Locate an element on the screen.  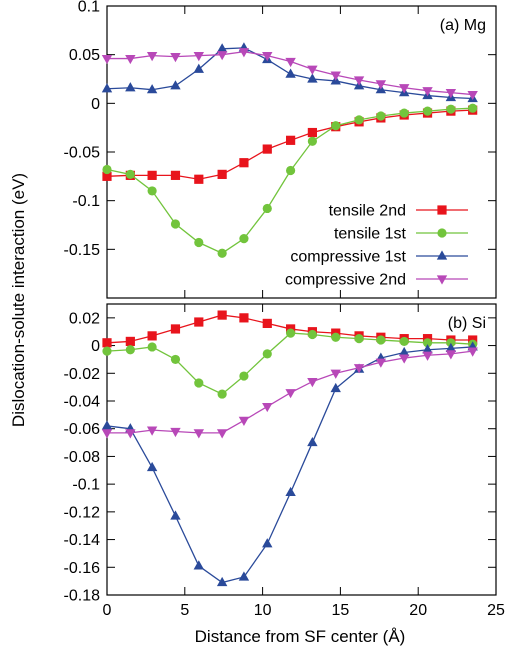
legend-item-tensile-2nd: tensile 2nd is located at coordinates (398, 211).